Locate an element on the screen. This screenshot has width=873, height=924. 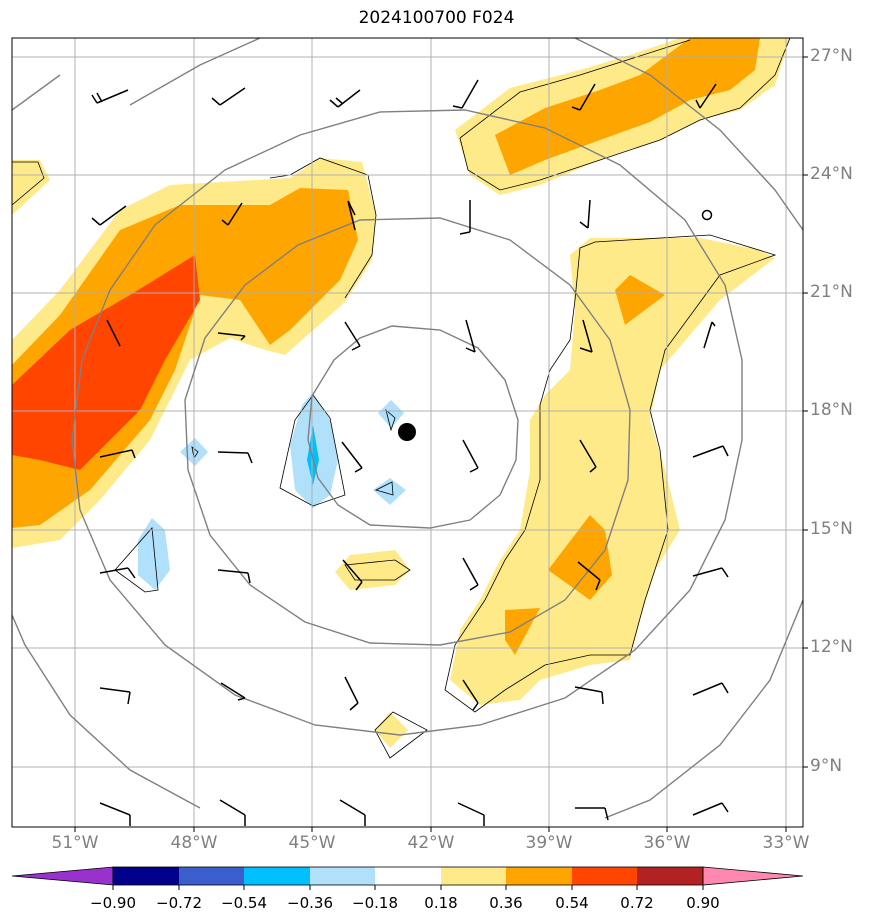
colorbar-tick-label: −0.18 is located at coordinates (375, 903).